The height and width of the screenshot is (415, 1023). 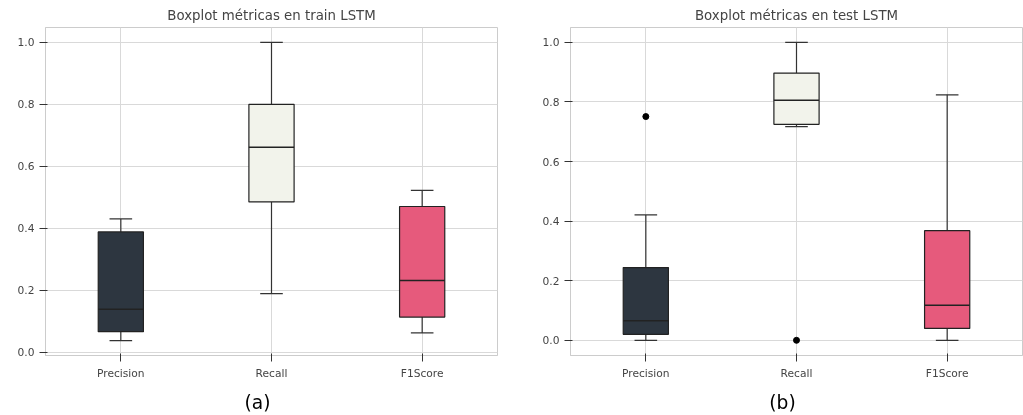 I want to click on chart-title: Boxplot métricas en test LSTM, so click(x=796, y=15).